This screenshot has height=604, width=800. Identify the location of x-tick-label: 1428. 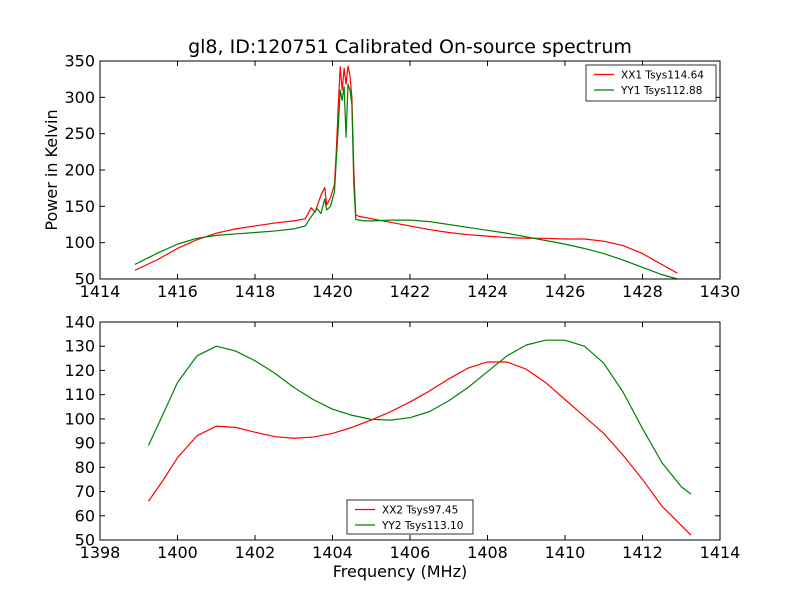
(642, 291).